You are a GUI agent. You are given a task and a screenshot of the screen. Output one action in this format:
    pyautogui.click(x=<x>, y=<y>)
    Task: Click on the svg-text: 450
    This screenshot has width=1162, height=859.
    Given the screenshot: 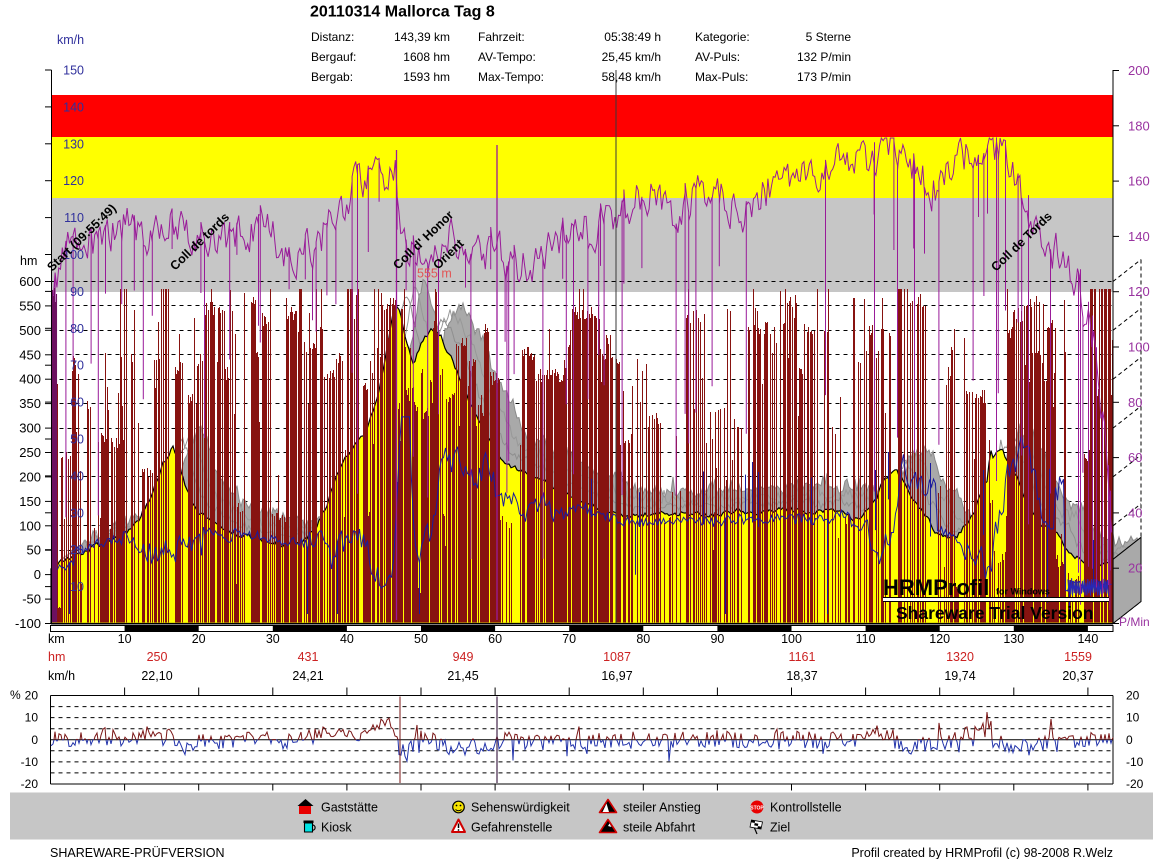 What is the action you would take?
    pyautogui.click(x=30, y=354)
    